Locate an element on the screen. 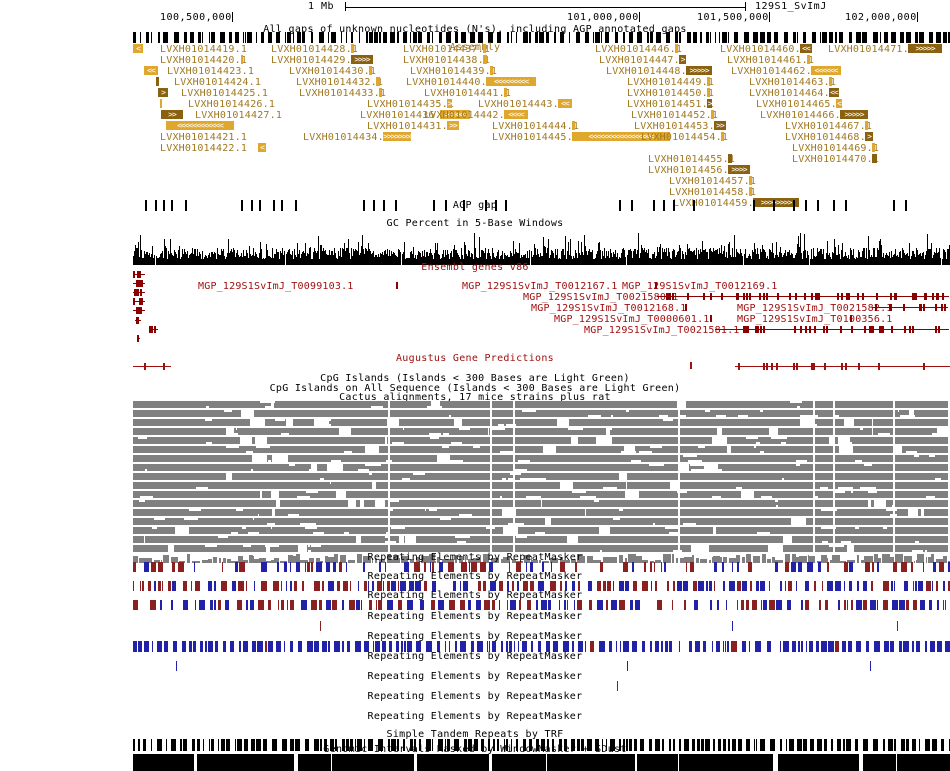 This screenshot has height=771, width=950. agp-gap-track is located at coordinates (541, 206).